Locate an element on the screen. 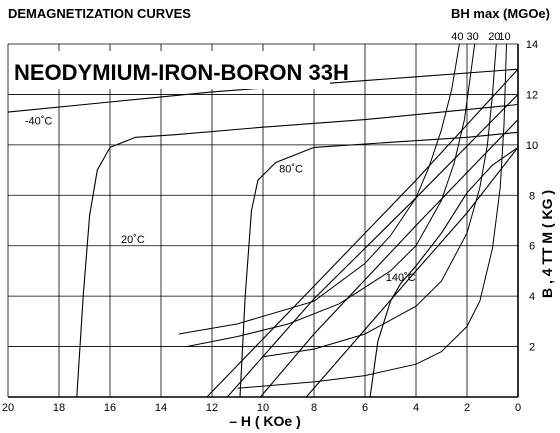 The image size is (560, 433). series-label: 140˚C is located at coordinates (401, 278).